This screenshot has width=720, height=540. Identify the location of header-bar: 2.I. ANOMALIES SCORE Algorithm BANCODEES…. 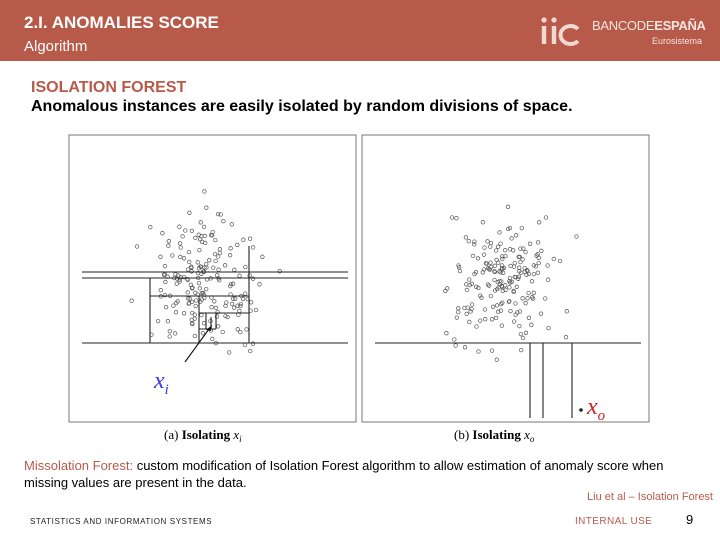
(360, 30).